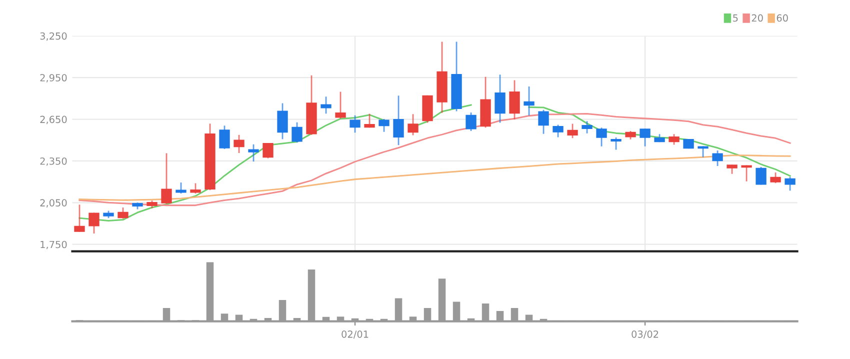 The width and height of the screenshot is (850, 359). I want to click on y-tick-label: 2,050, so click(53, 203).